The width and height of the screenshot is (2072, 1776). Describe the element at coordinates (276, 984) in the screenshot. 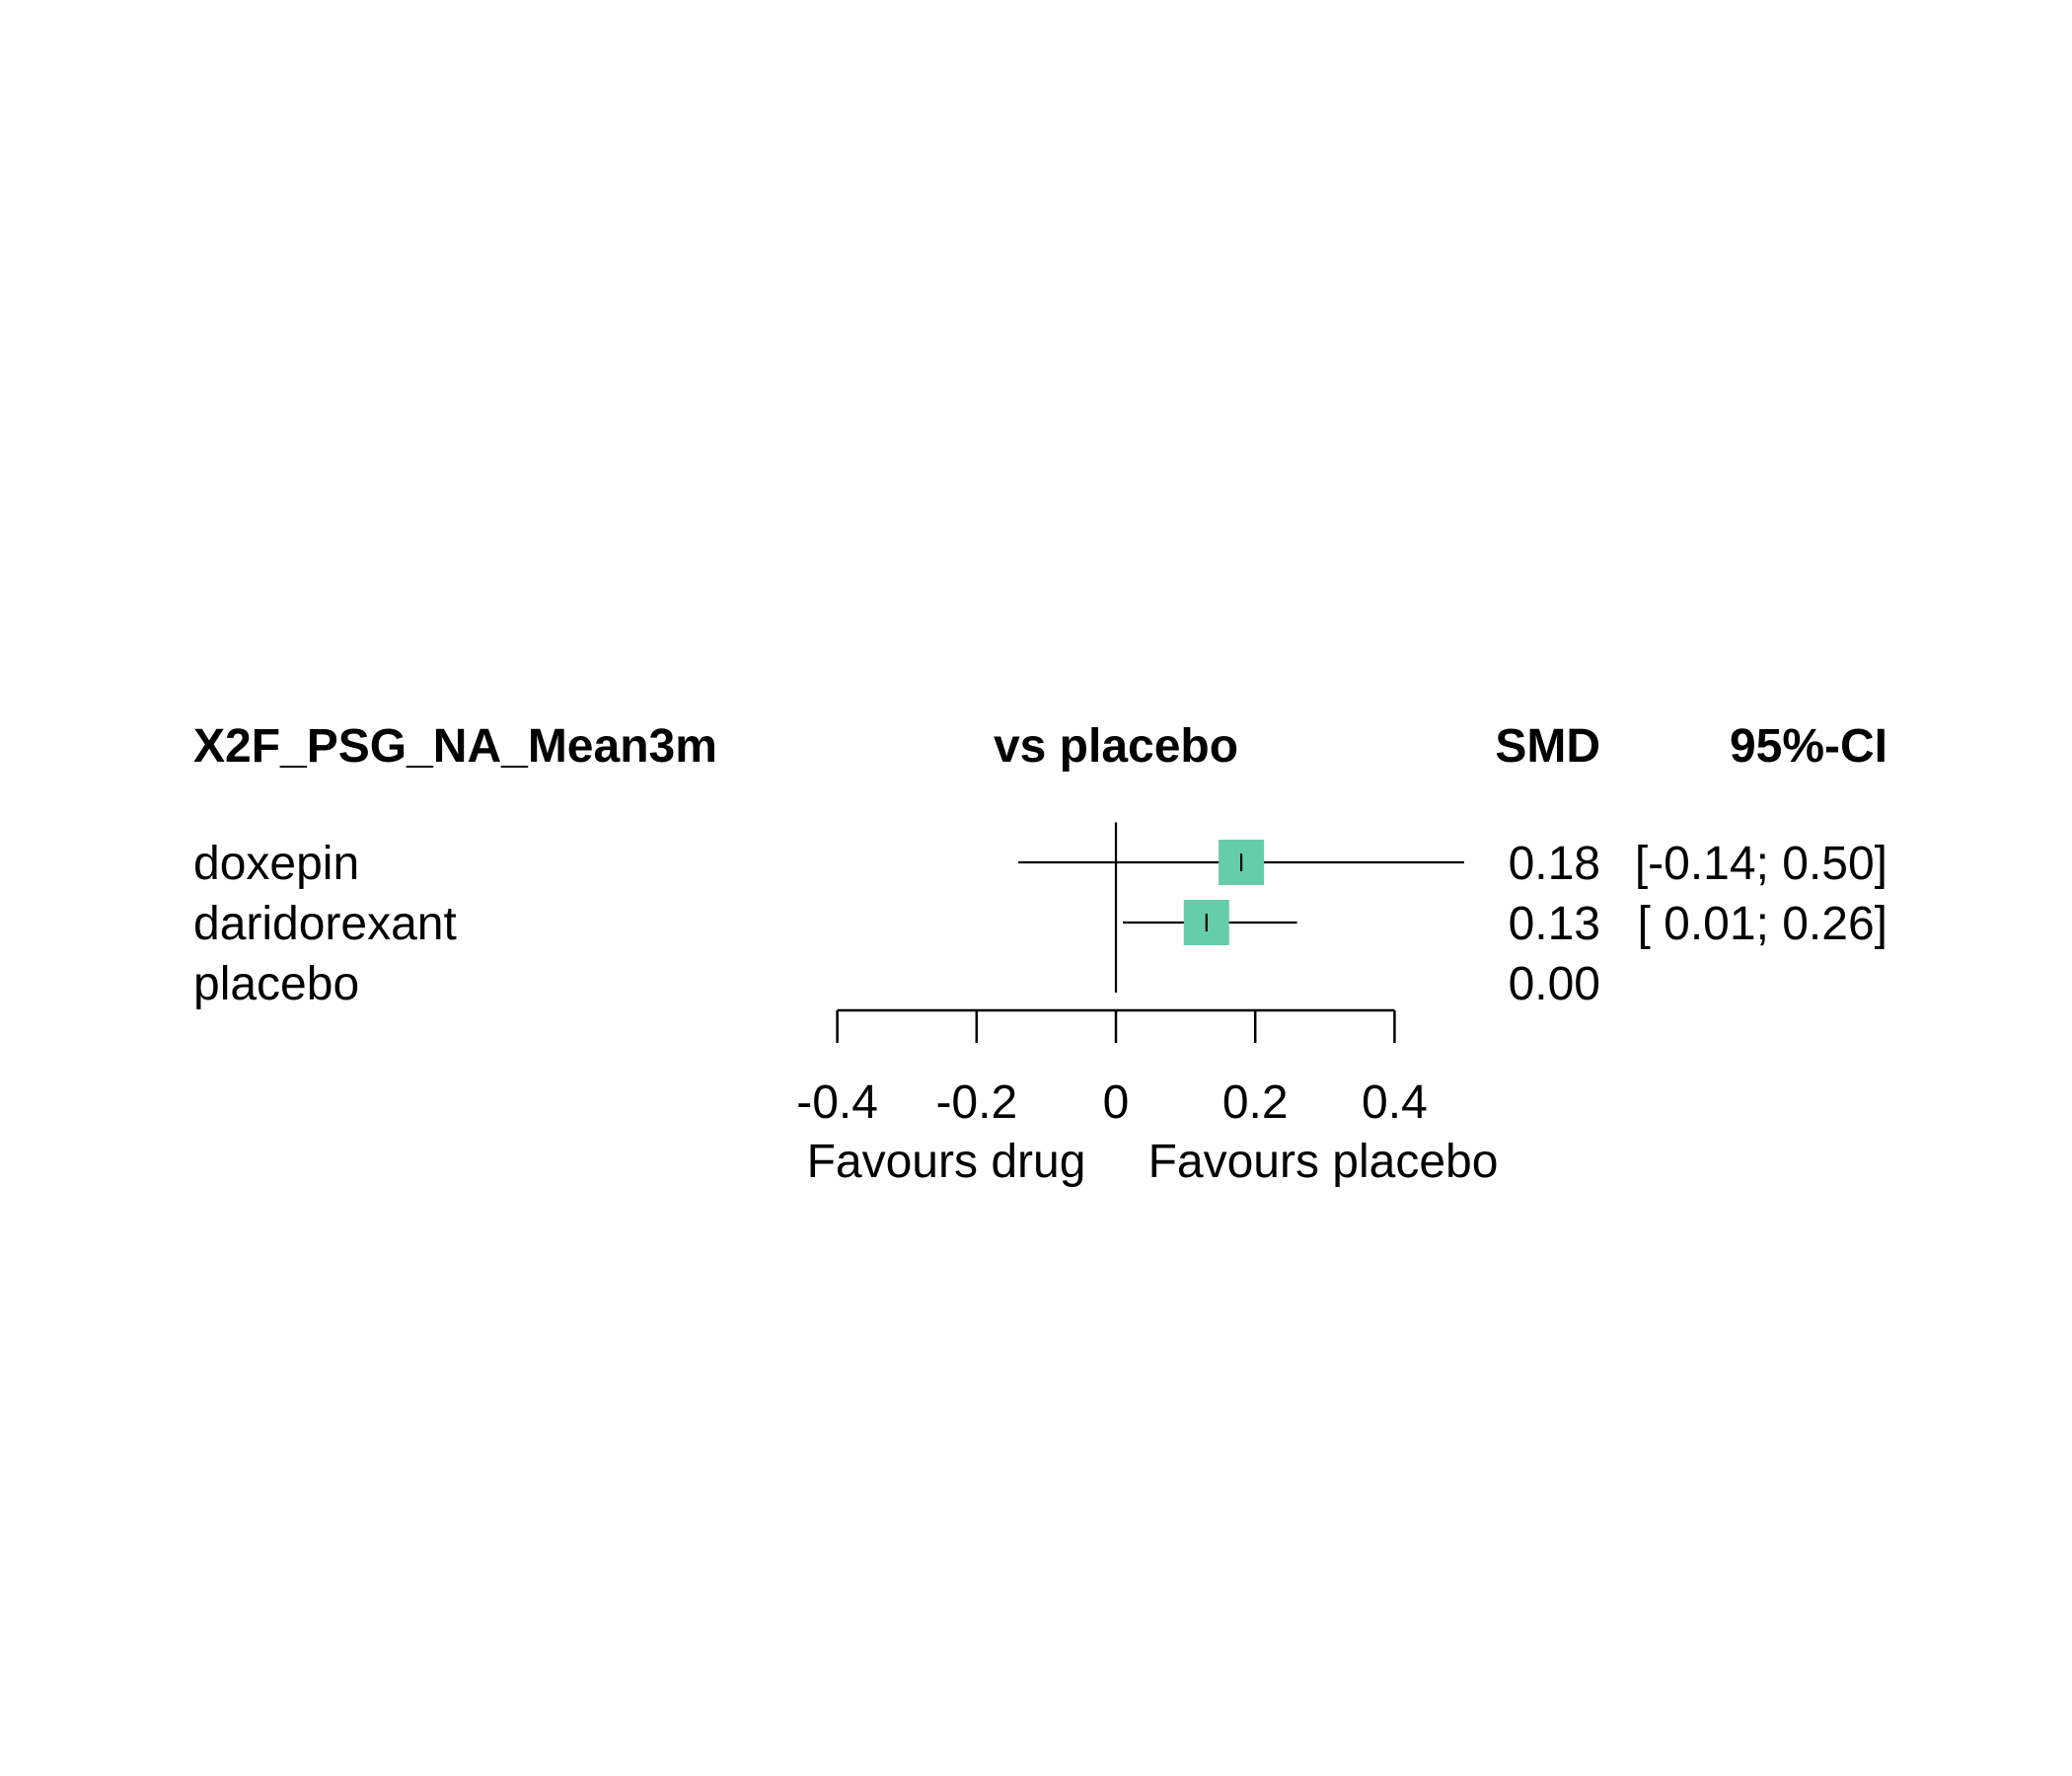

I see `row-label: placebo` at that location.